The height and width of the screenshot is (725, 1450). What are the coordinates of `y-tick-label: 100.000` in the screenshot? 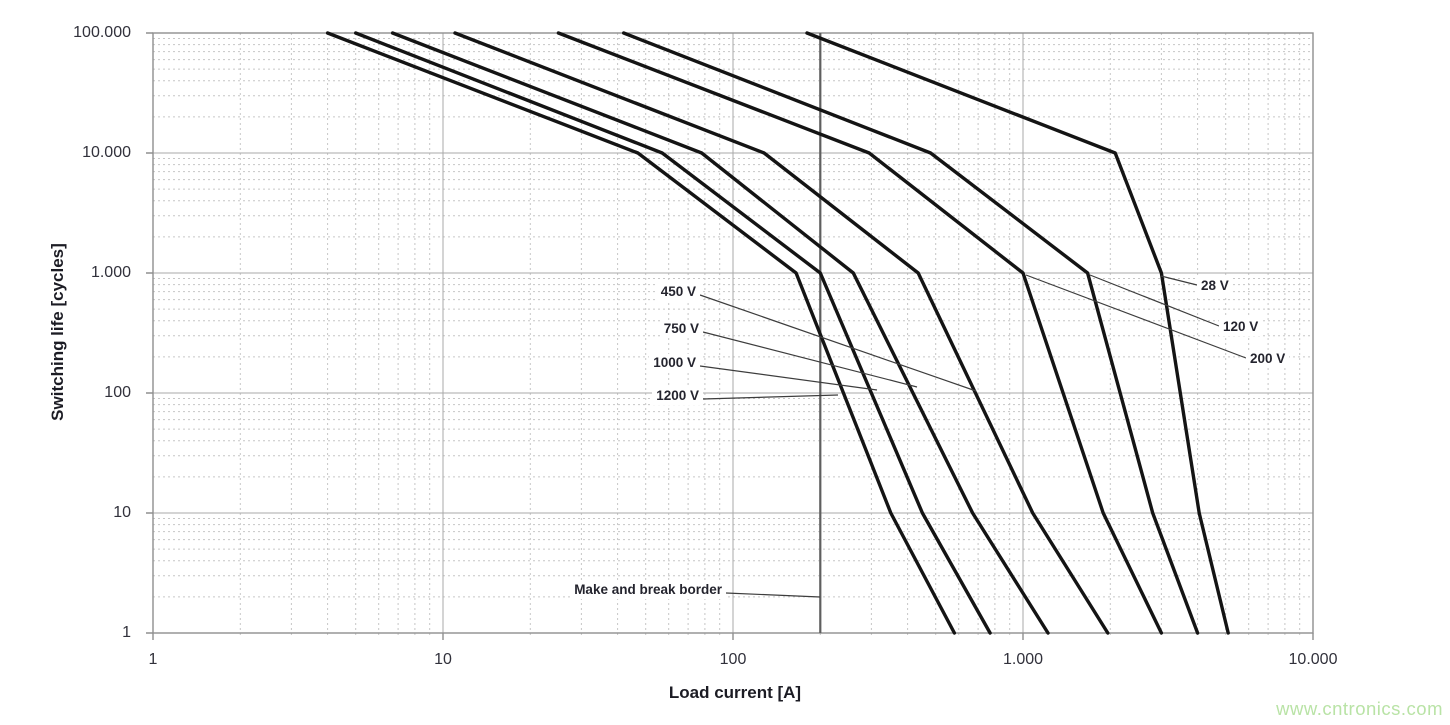 It's located at (102, 32).